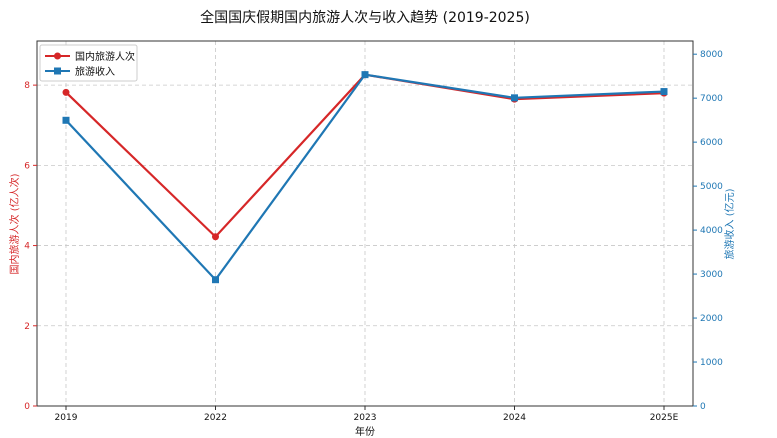 The image size is (777, 438). Describe the element at coordinates (105, 56) in the screenshot. I see `legend-label-visitors: 国内旅游人次` at that location.